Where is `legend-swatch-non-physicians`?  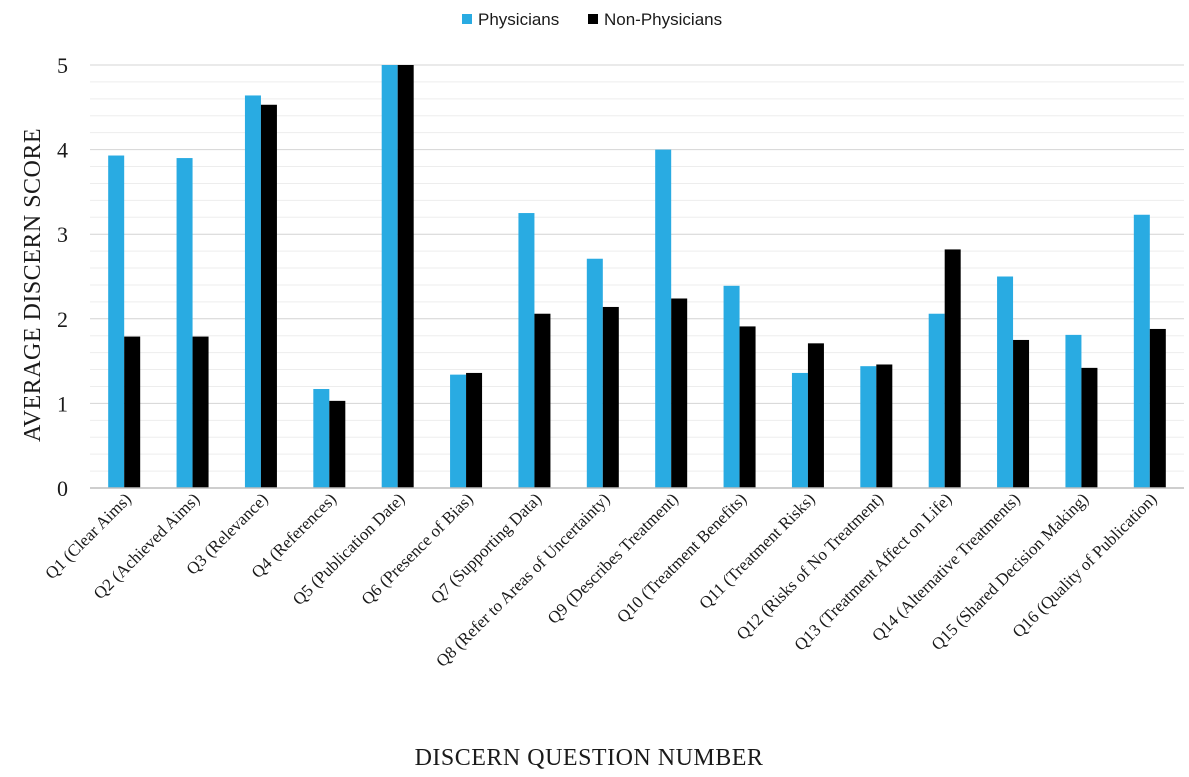
legend-swatch-non-physicians is located at coordinates (593, 19).